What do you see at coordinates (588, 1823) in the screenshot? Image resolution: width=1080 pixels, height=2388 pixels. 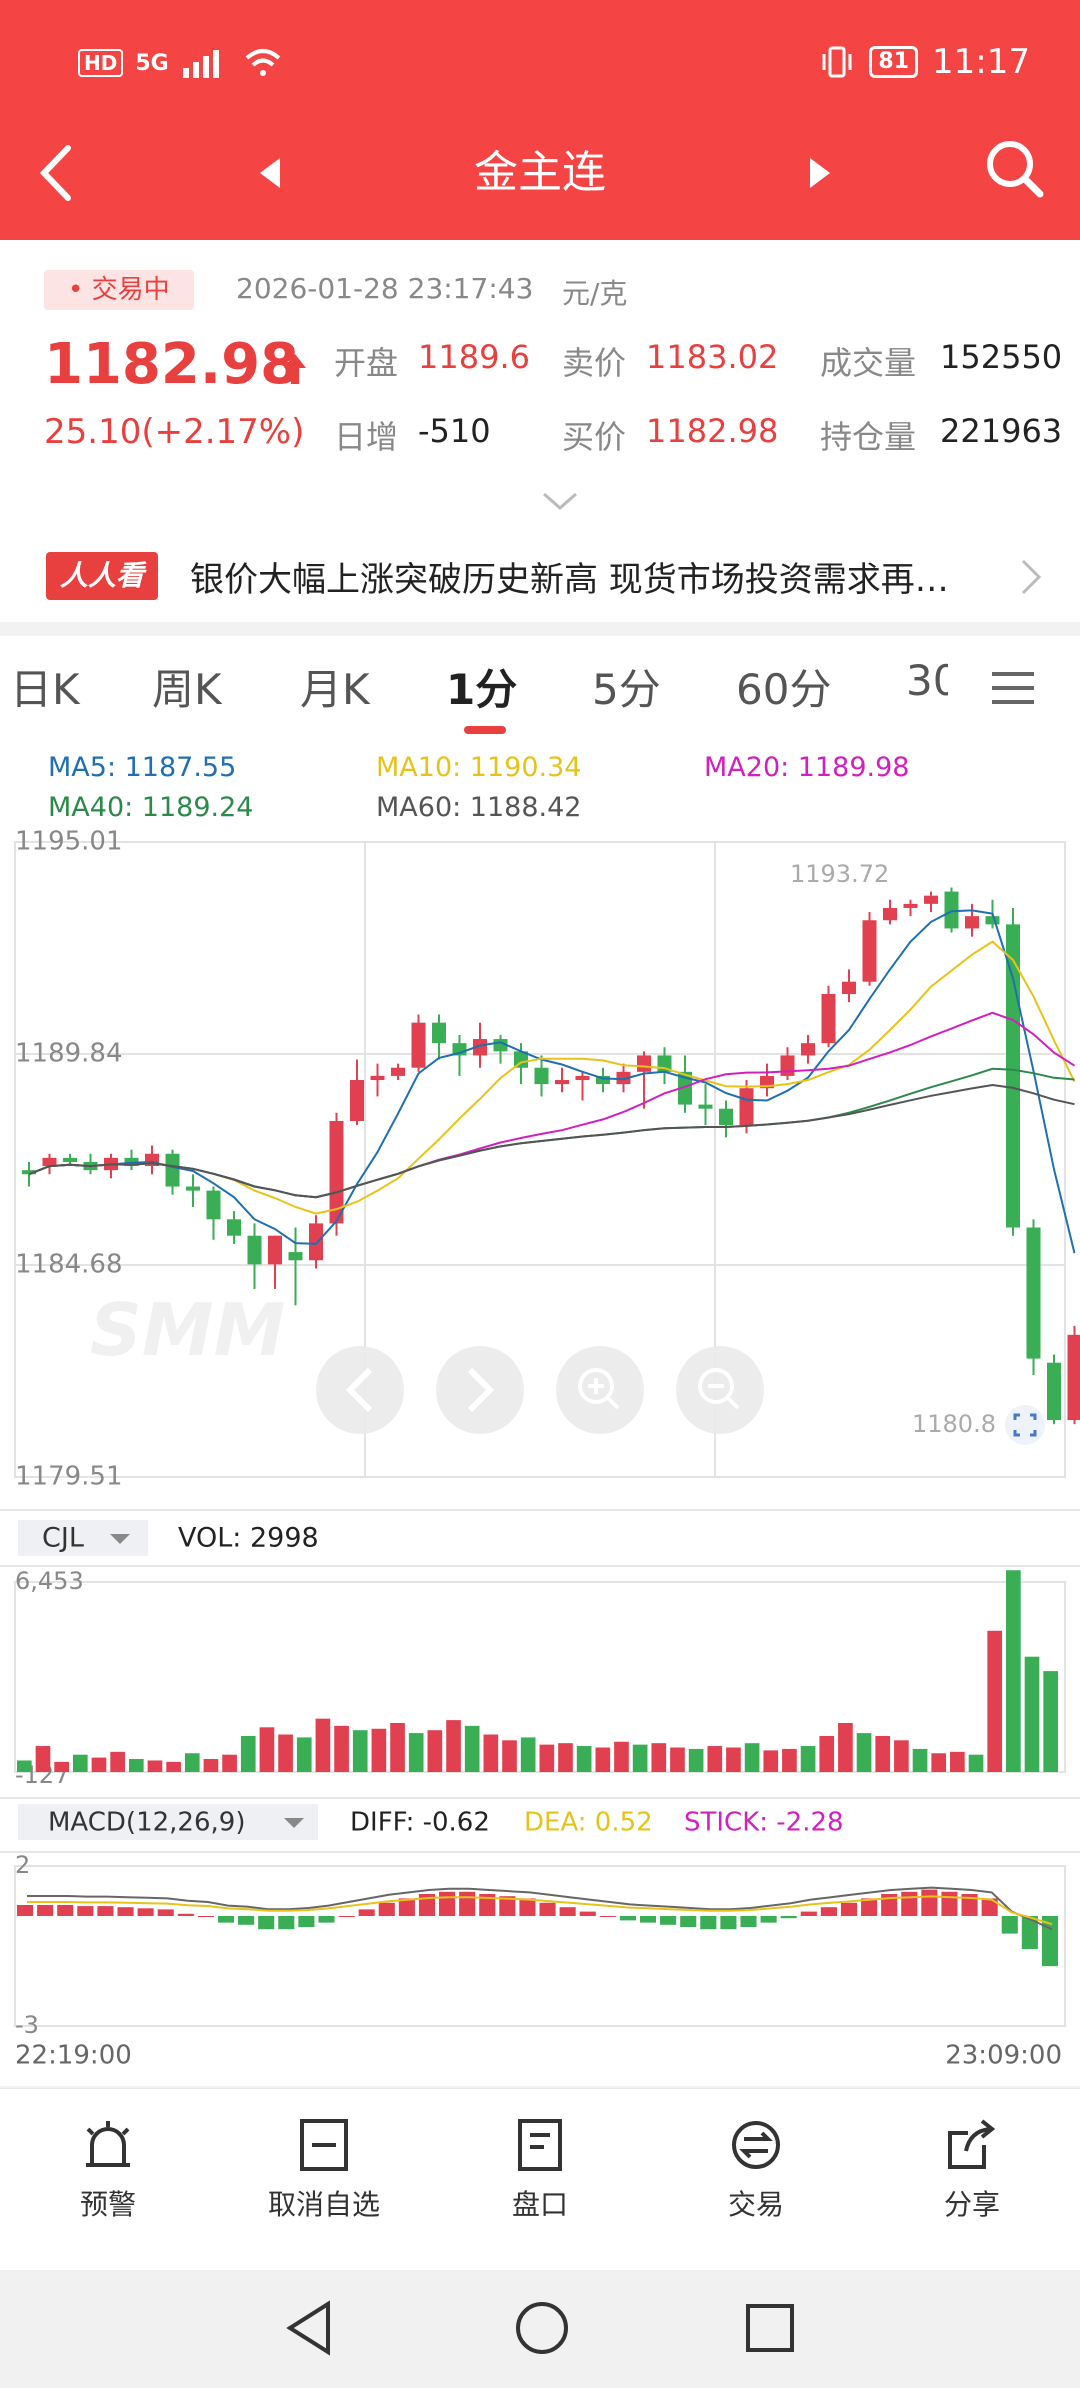 I see `macd-dea: DEA: 0.52` at bounding box center [588, 1823].